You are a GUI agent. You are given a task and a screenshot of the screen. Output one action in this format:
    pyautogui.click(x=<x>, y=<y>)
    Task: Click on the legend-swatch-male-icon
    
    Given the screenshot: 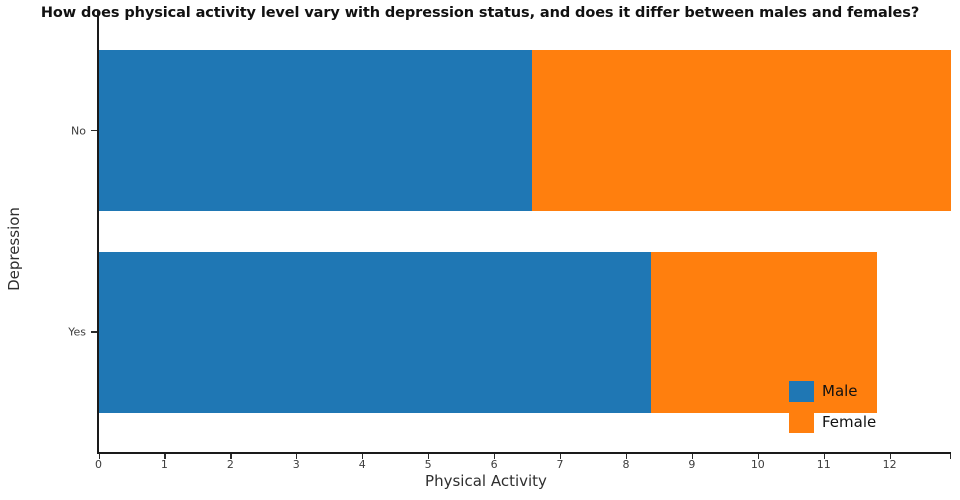 What is the action you would take?
    pyautogui.click(x=801, y=391)
    